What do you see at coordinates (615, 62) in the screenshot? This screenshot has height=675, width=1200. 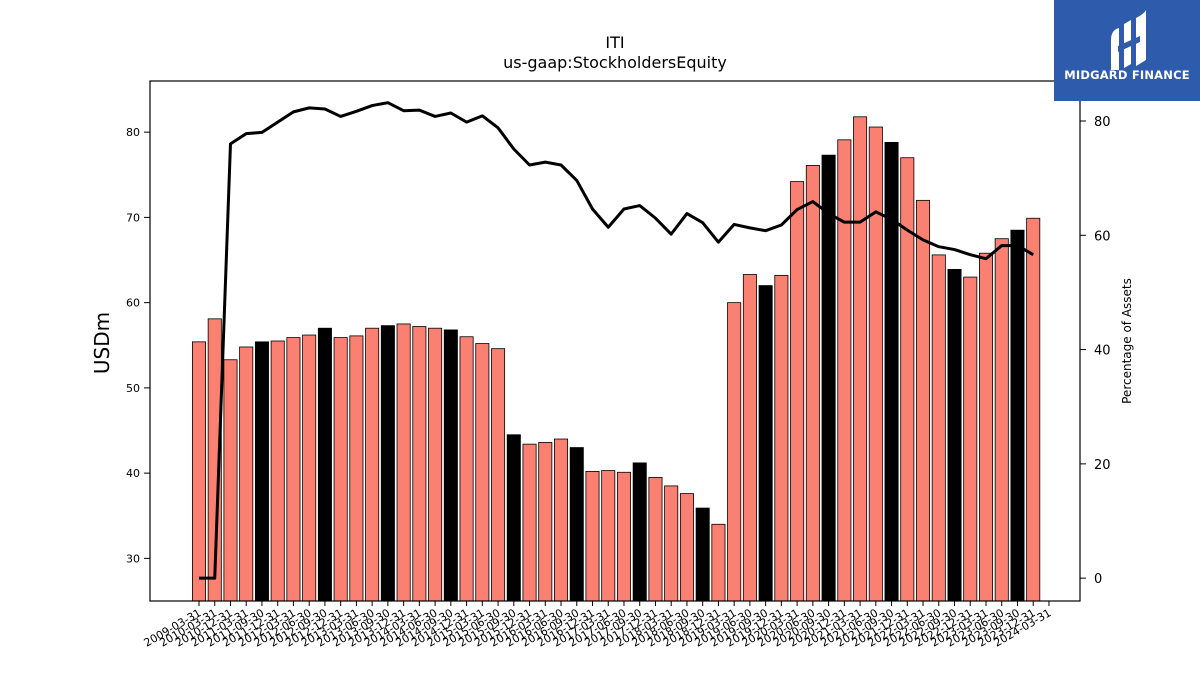 I see `chart-subtitle: us-gaap:StockholdersEquity` at bounding box center [615, 62].